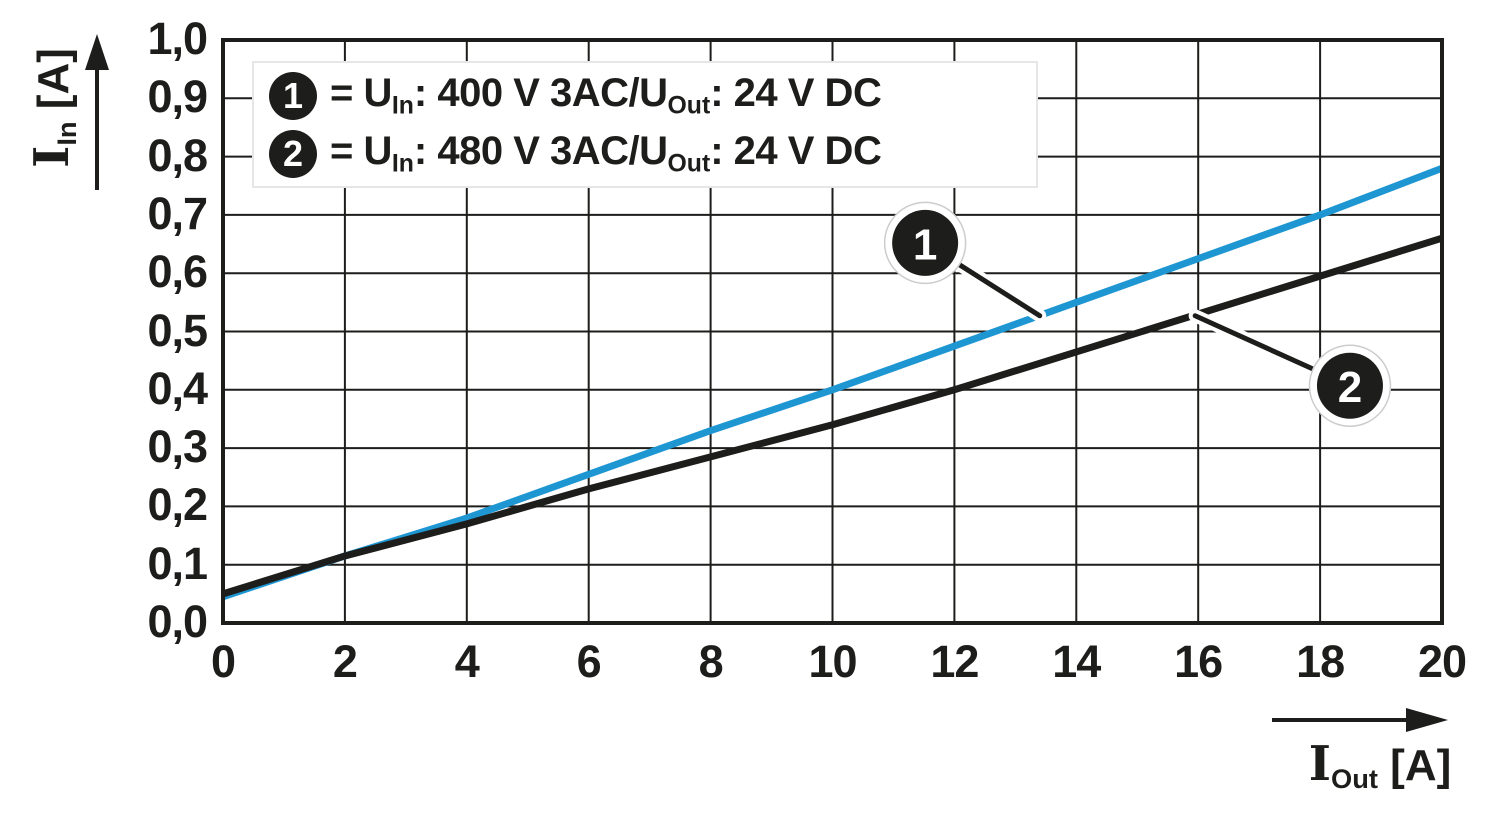 The width and height of the screenshot is (1500, 820). I want to click on y-tick-label: 0,7, so click(177, 213).